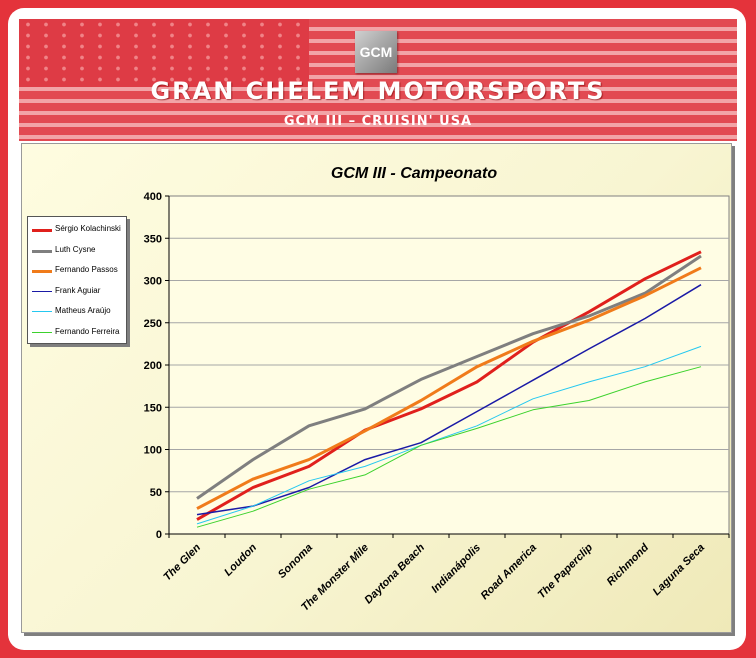 This screenshot has height=658, width=756. What do you see at coordinates (153, 408) in the screenshot?
I see `y-tick-label: 150` at bounding box center [153, 408].